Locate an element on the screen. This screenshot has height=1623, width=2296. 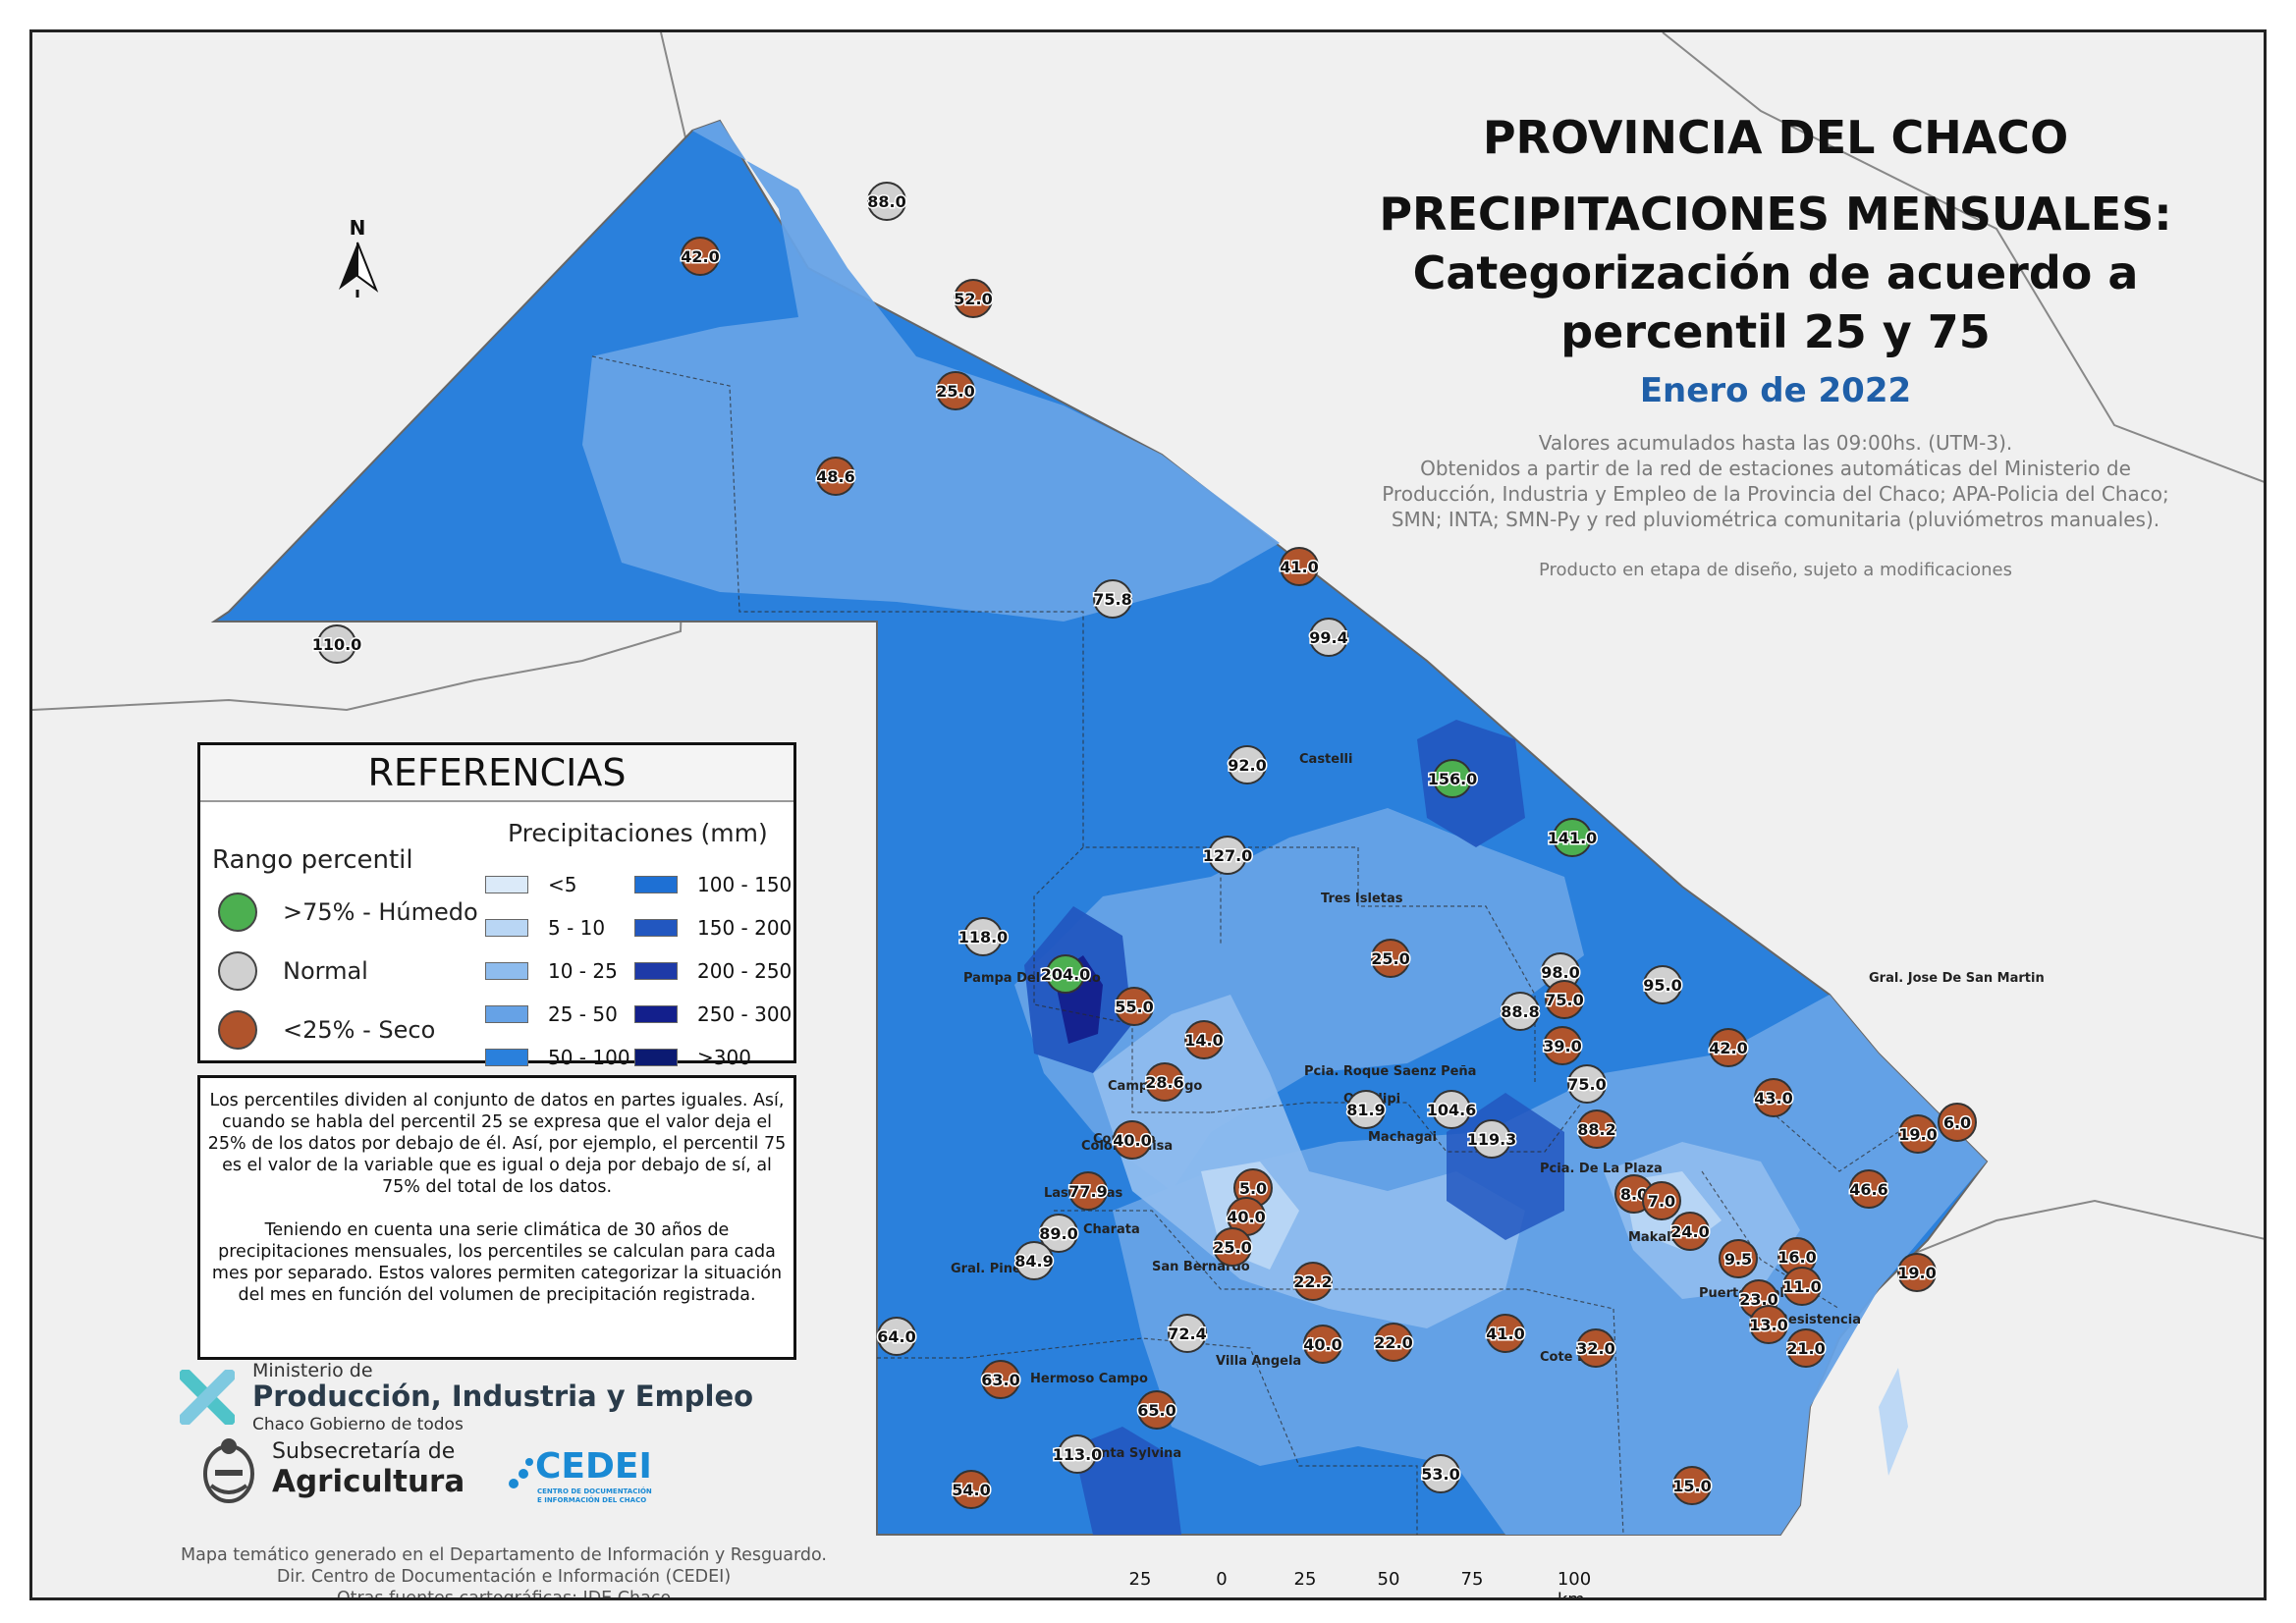
station-marker: 55.0 is located at coordinates (1134, 1007).